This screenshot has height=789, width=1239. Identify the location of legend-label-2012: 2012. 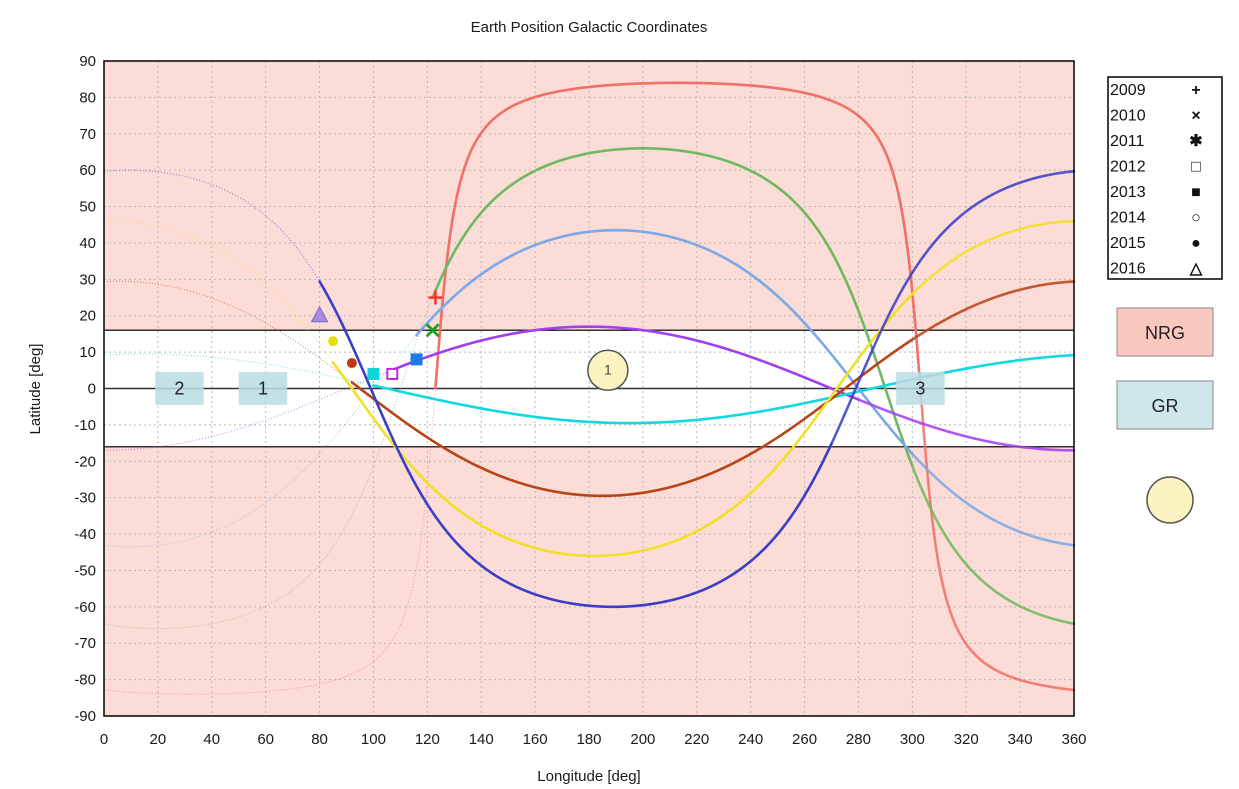
(1128, 167).